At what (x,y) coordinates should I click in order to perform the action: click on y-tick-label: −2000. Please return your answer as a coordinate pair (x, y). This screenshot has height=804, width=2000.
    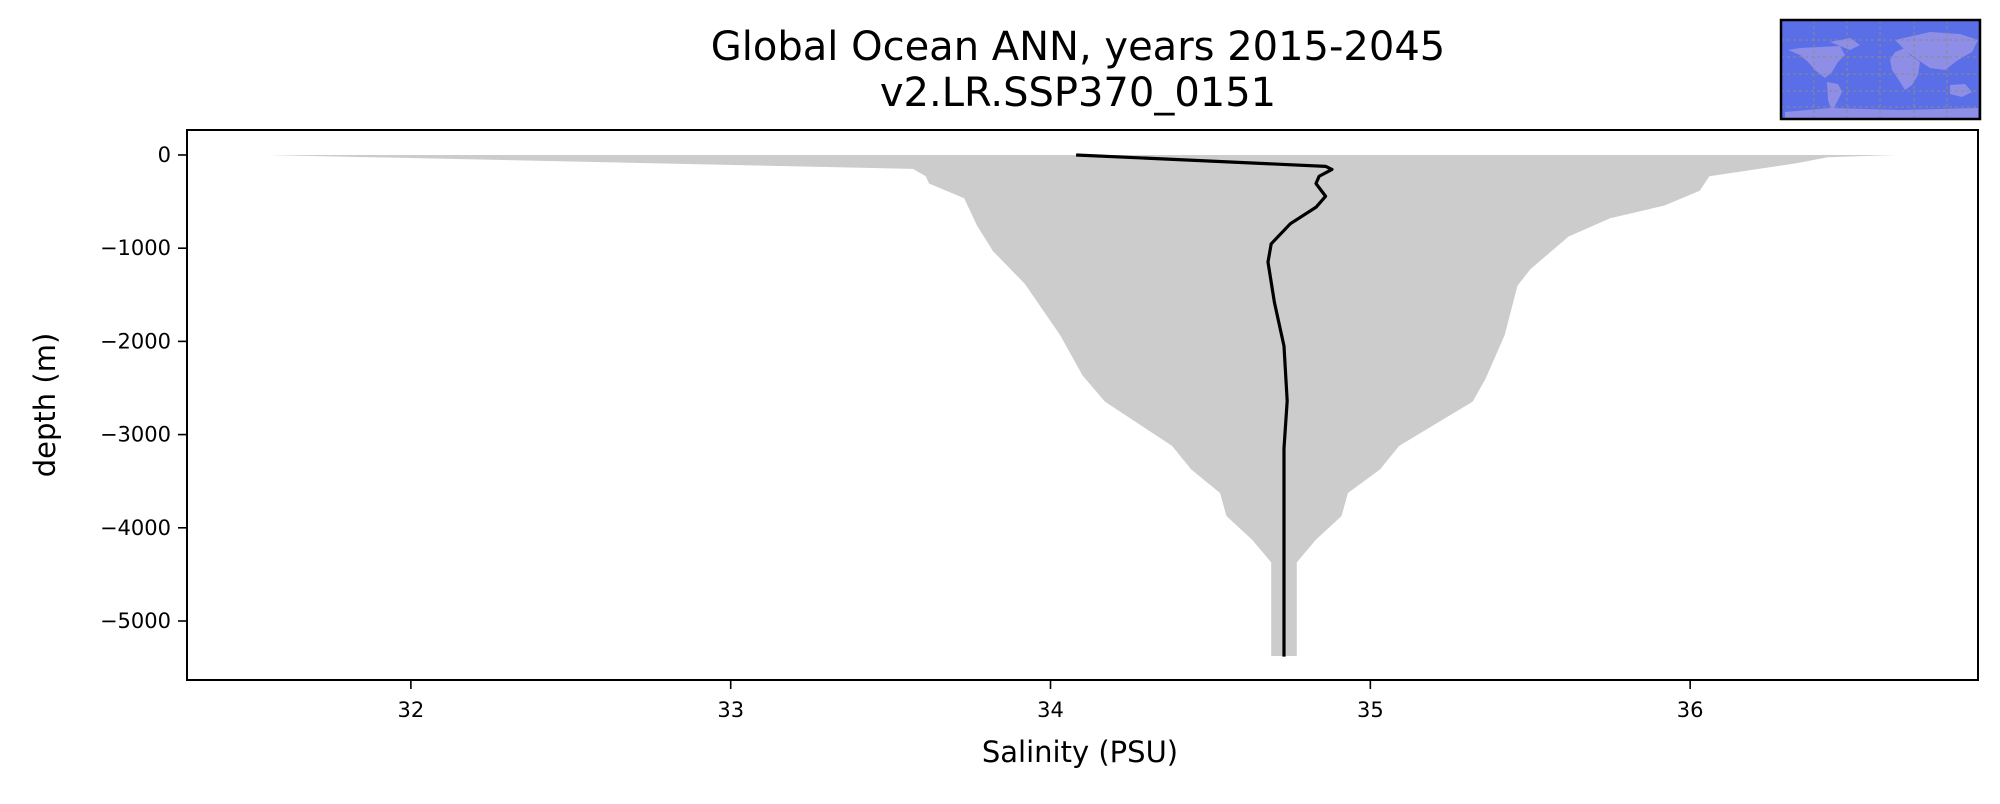
    Looking at the image, I should click on (135, 341).